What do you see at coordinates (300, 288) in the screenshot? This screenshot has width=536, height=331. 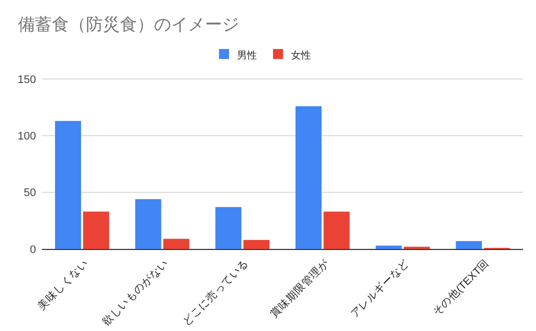 I see `x-tick-label: 賞味期限管理が` at bounding box center [300, 288].